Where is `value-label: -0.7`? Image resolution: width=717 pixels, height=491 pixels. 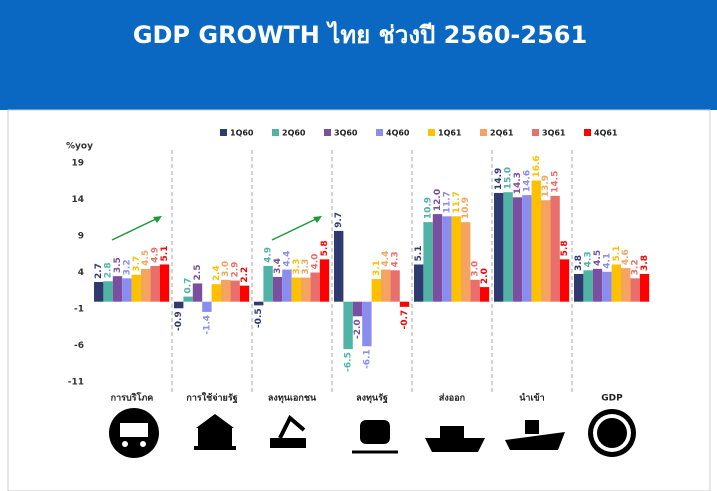 value-label: -0.7 is located at coordinates (405, 320).